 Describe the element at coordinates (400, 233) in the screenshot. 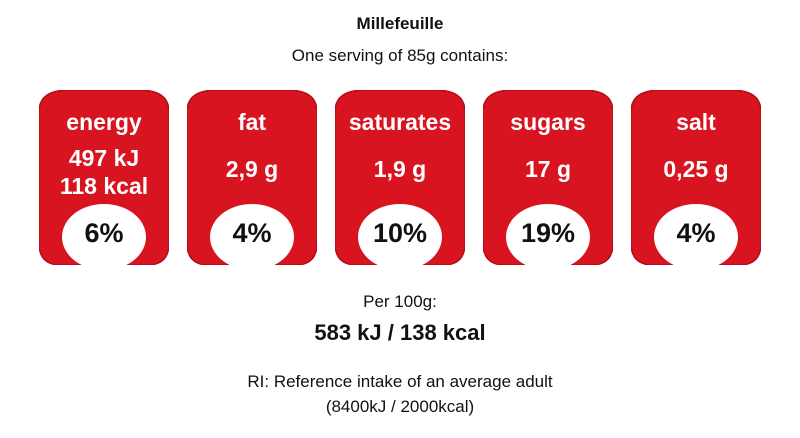

I see `nutrient-percent: 10%` at that location.